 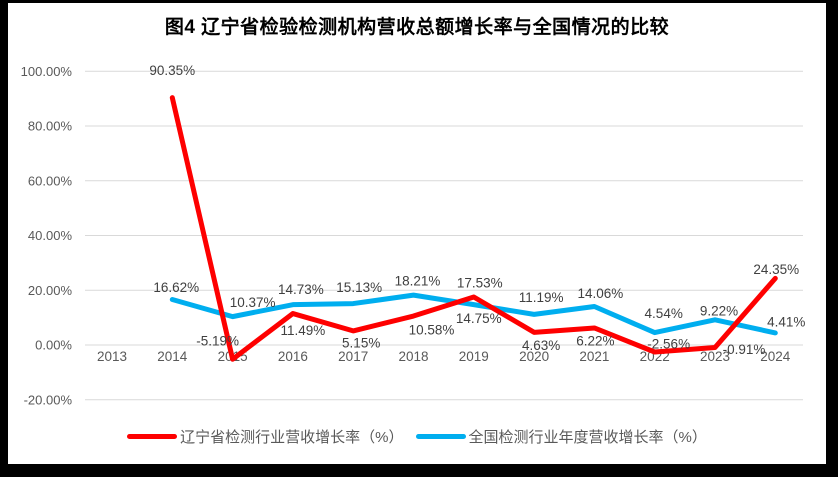 What do you see at coordinates (587, 437) in the screenshot?
I see `legend-label-national: 全国检测行业年度营收增长率（%）` at bounding box center [587, 437].